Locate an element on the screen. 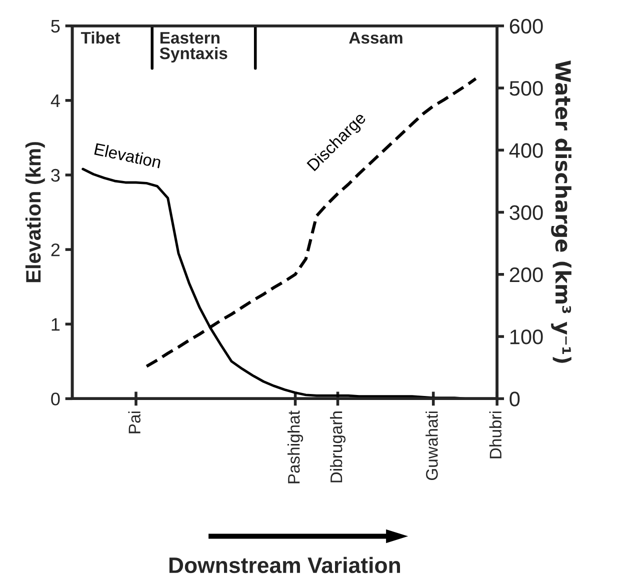  text: Elevation is located at coordinates (128, 155).